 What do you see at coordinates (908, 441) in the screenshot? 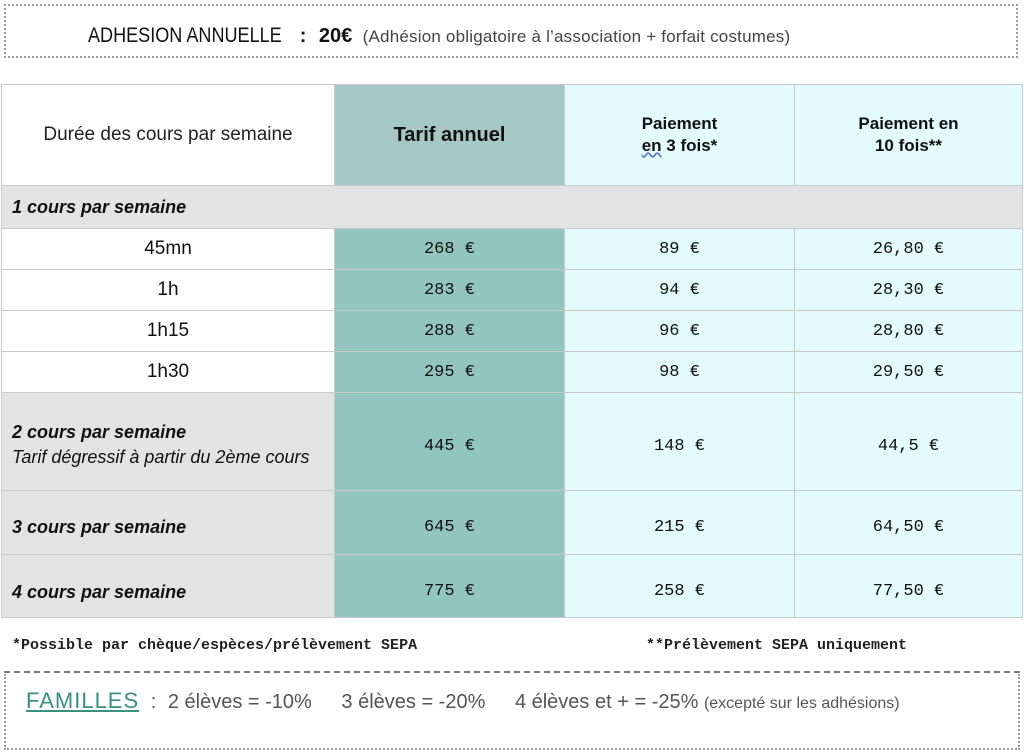
I see `pay-10-cell: 44,5 €` at bounding box center [908, 441].